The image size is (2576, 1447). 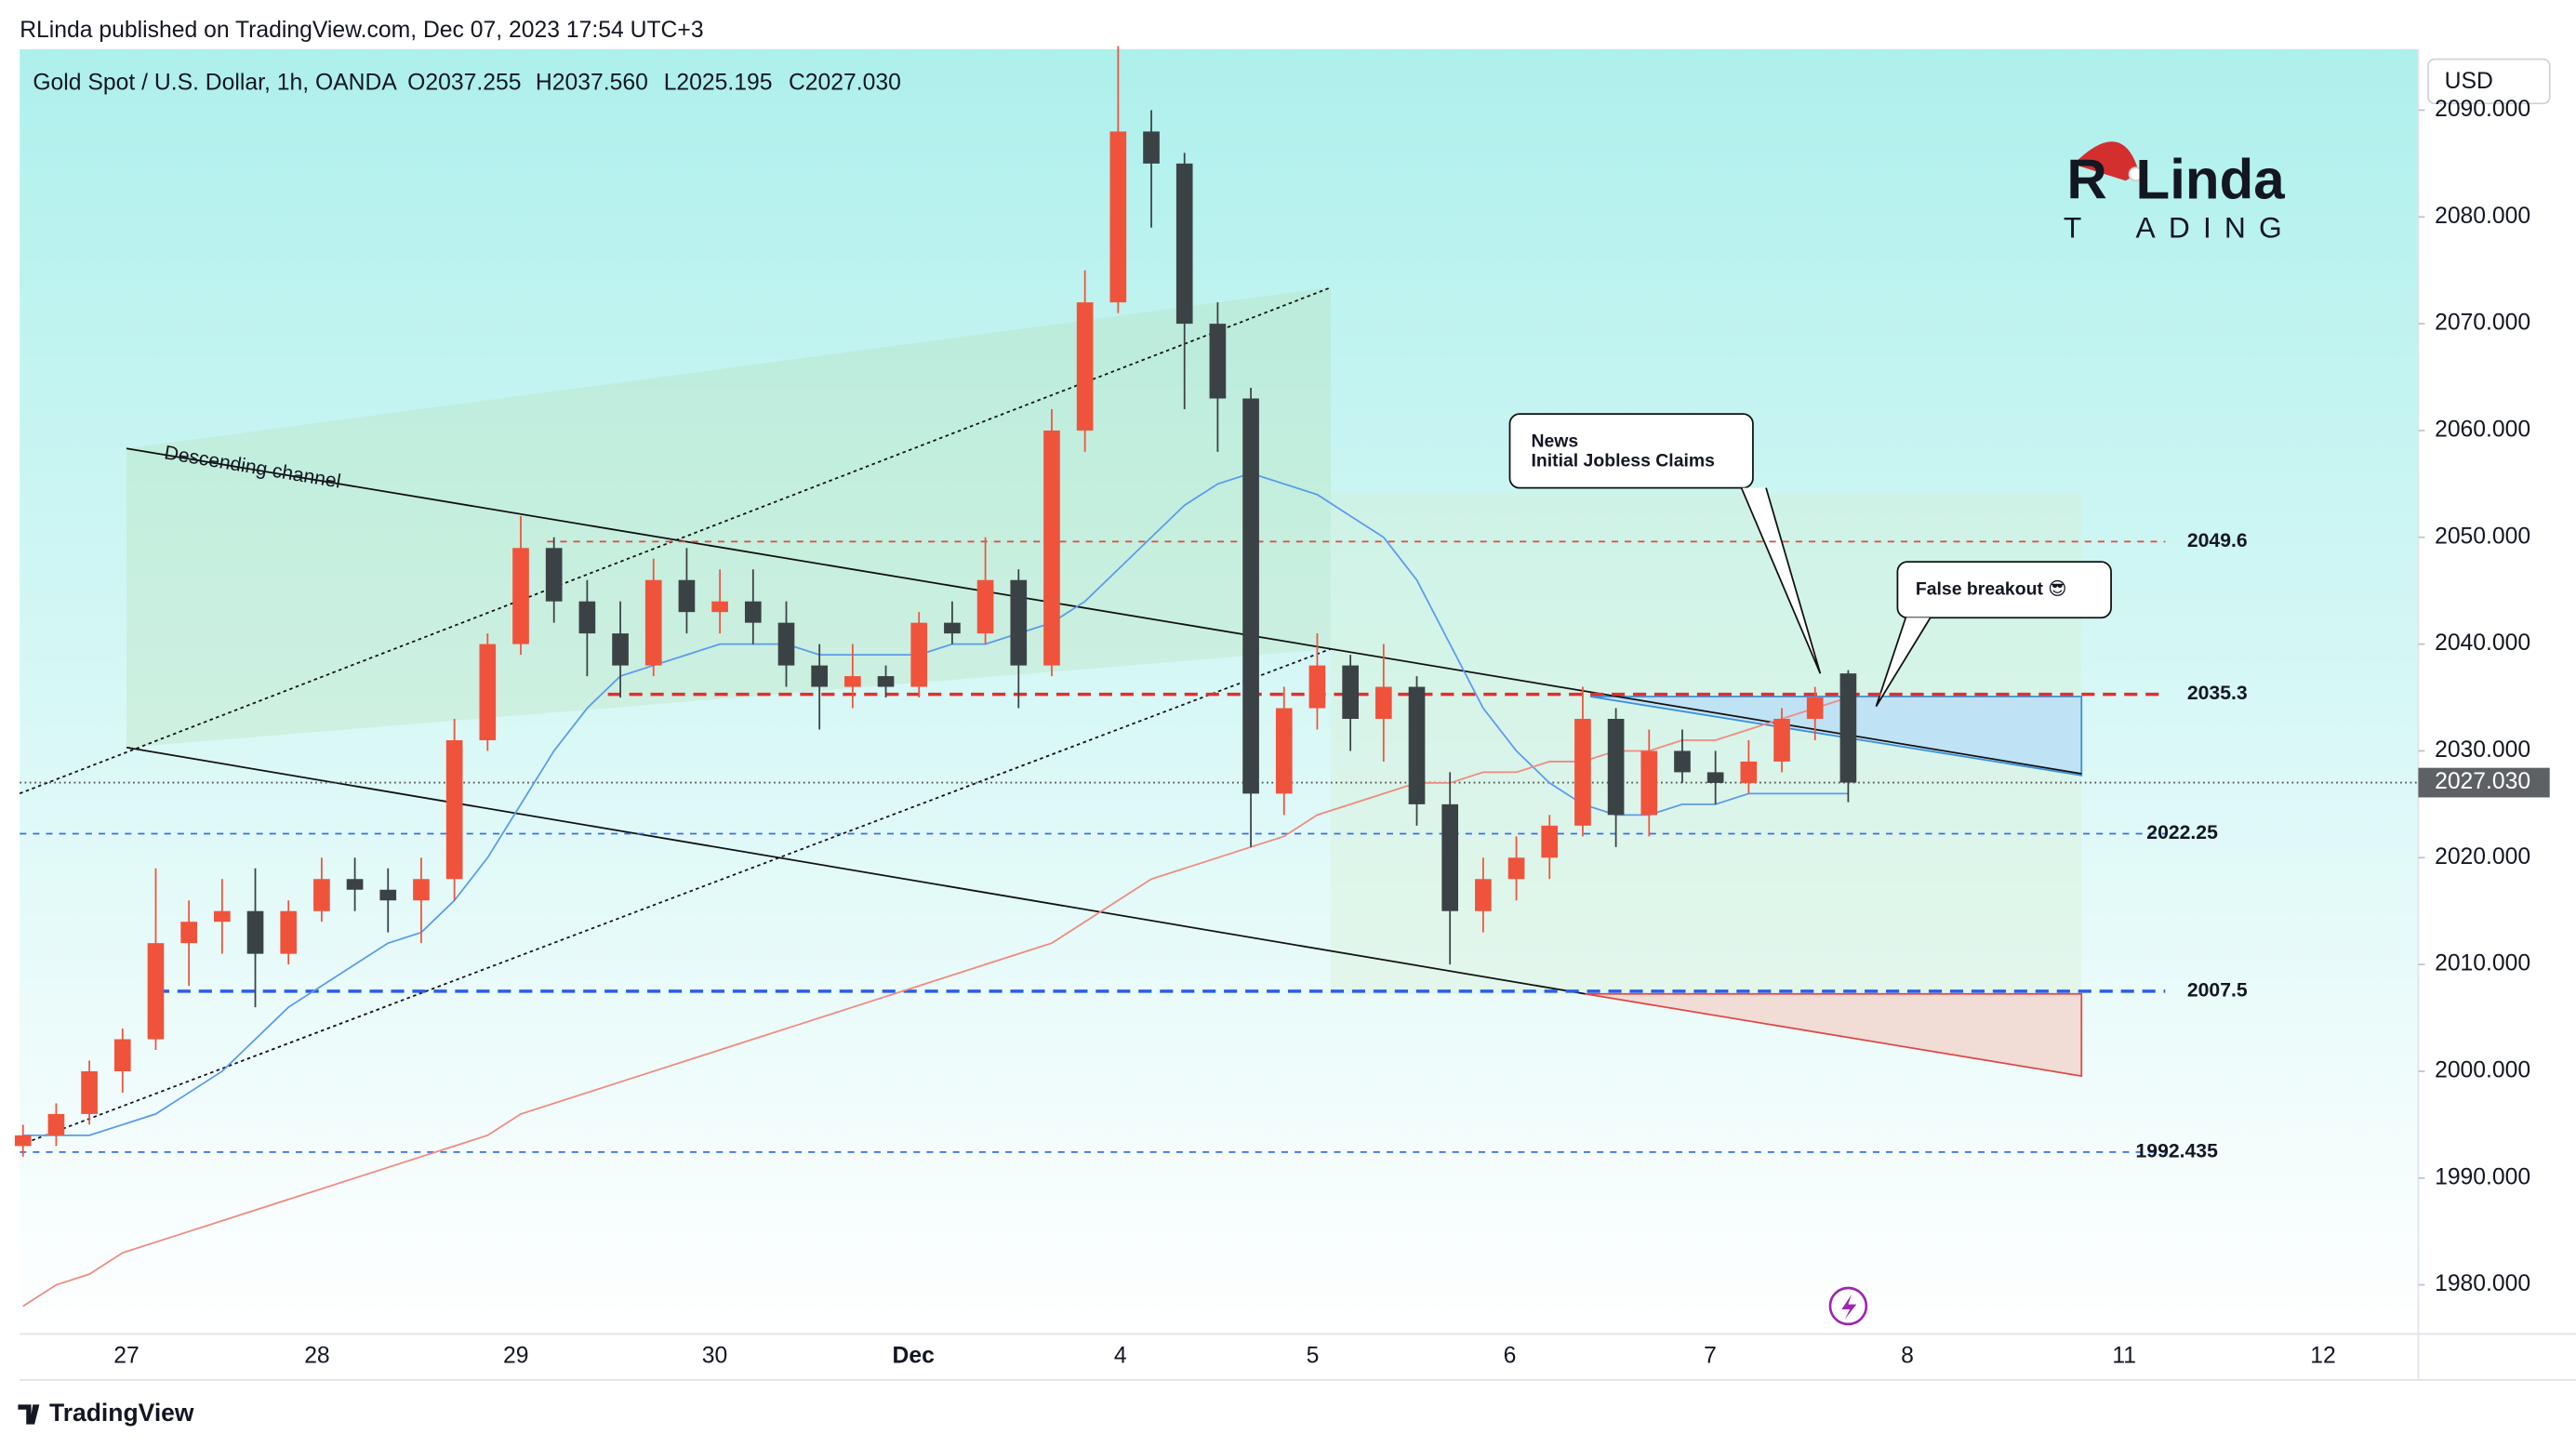 What do you see at coordinates (715, 1356) in the screenshot?
I see `x-tick-label: 30` at bounding box center [715, 1356].